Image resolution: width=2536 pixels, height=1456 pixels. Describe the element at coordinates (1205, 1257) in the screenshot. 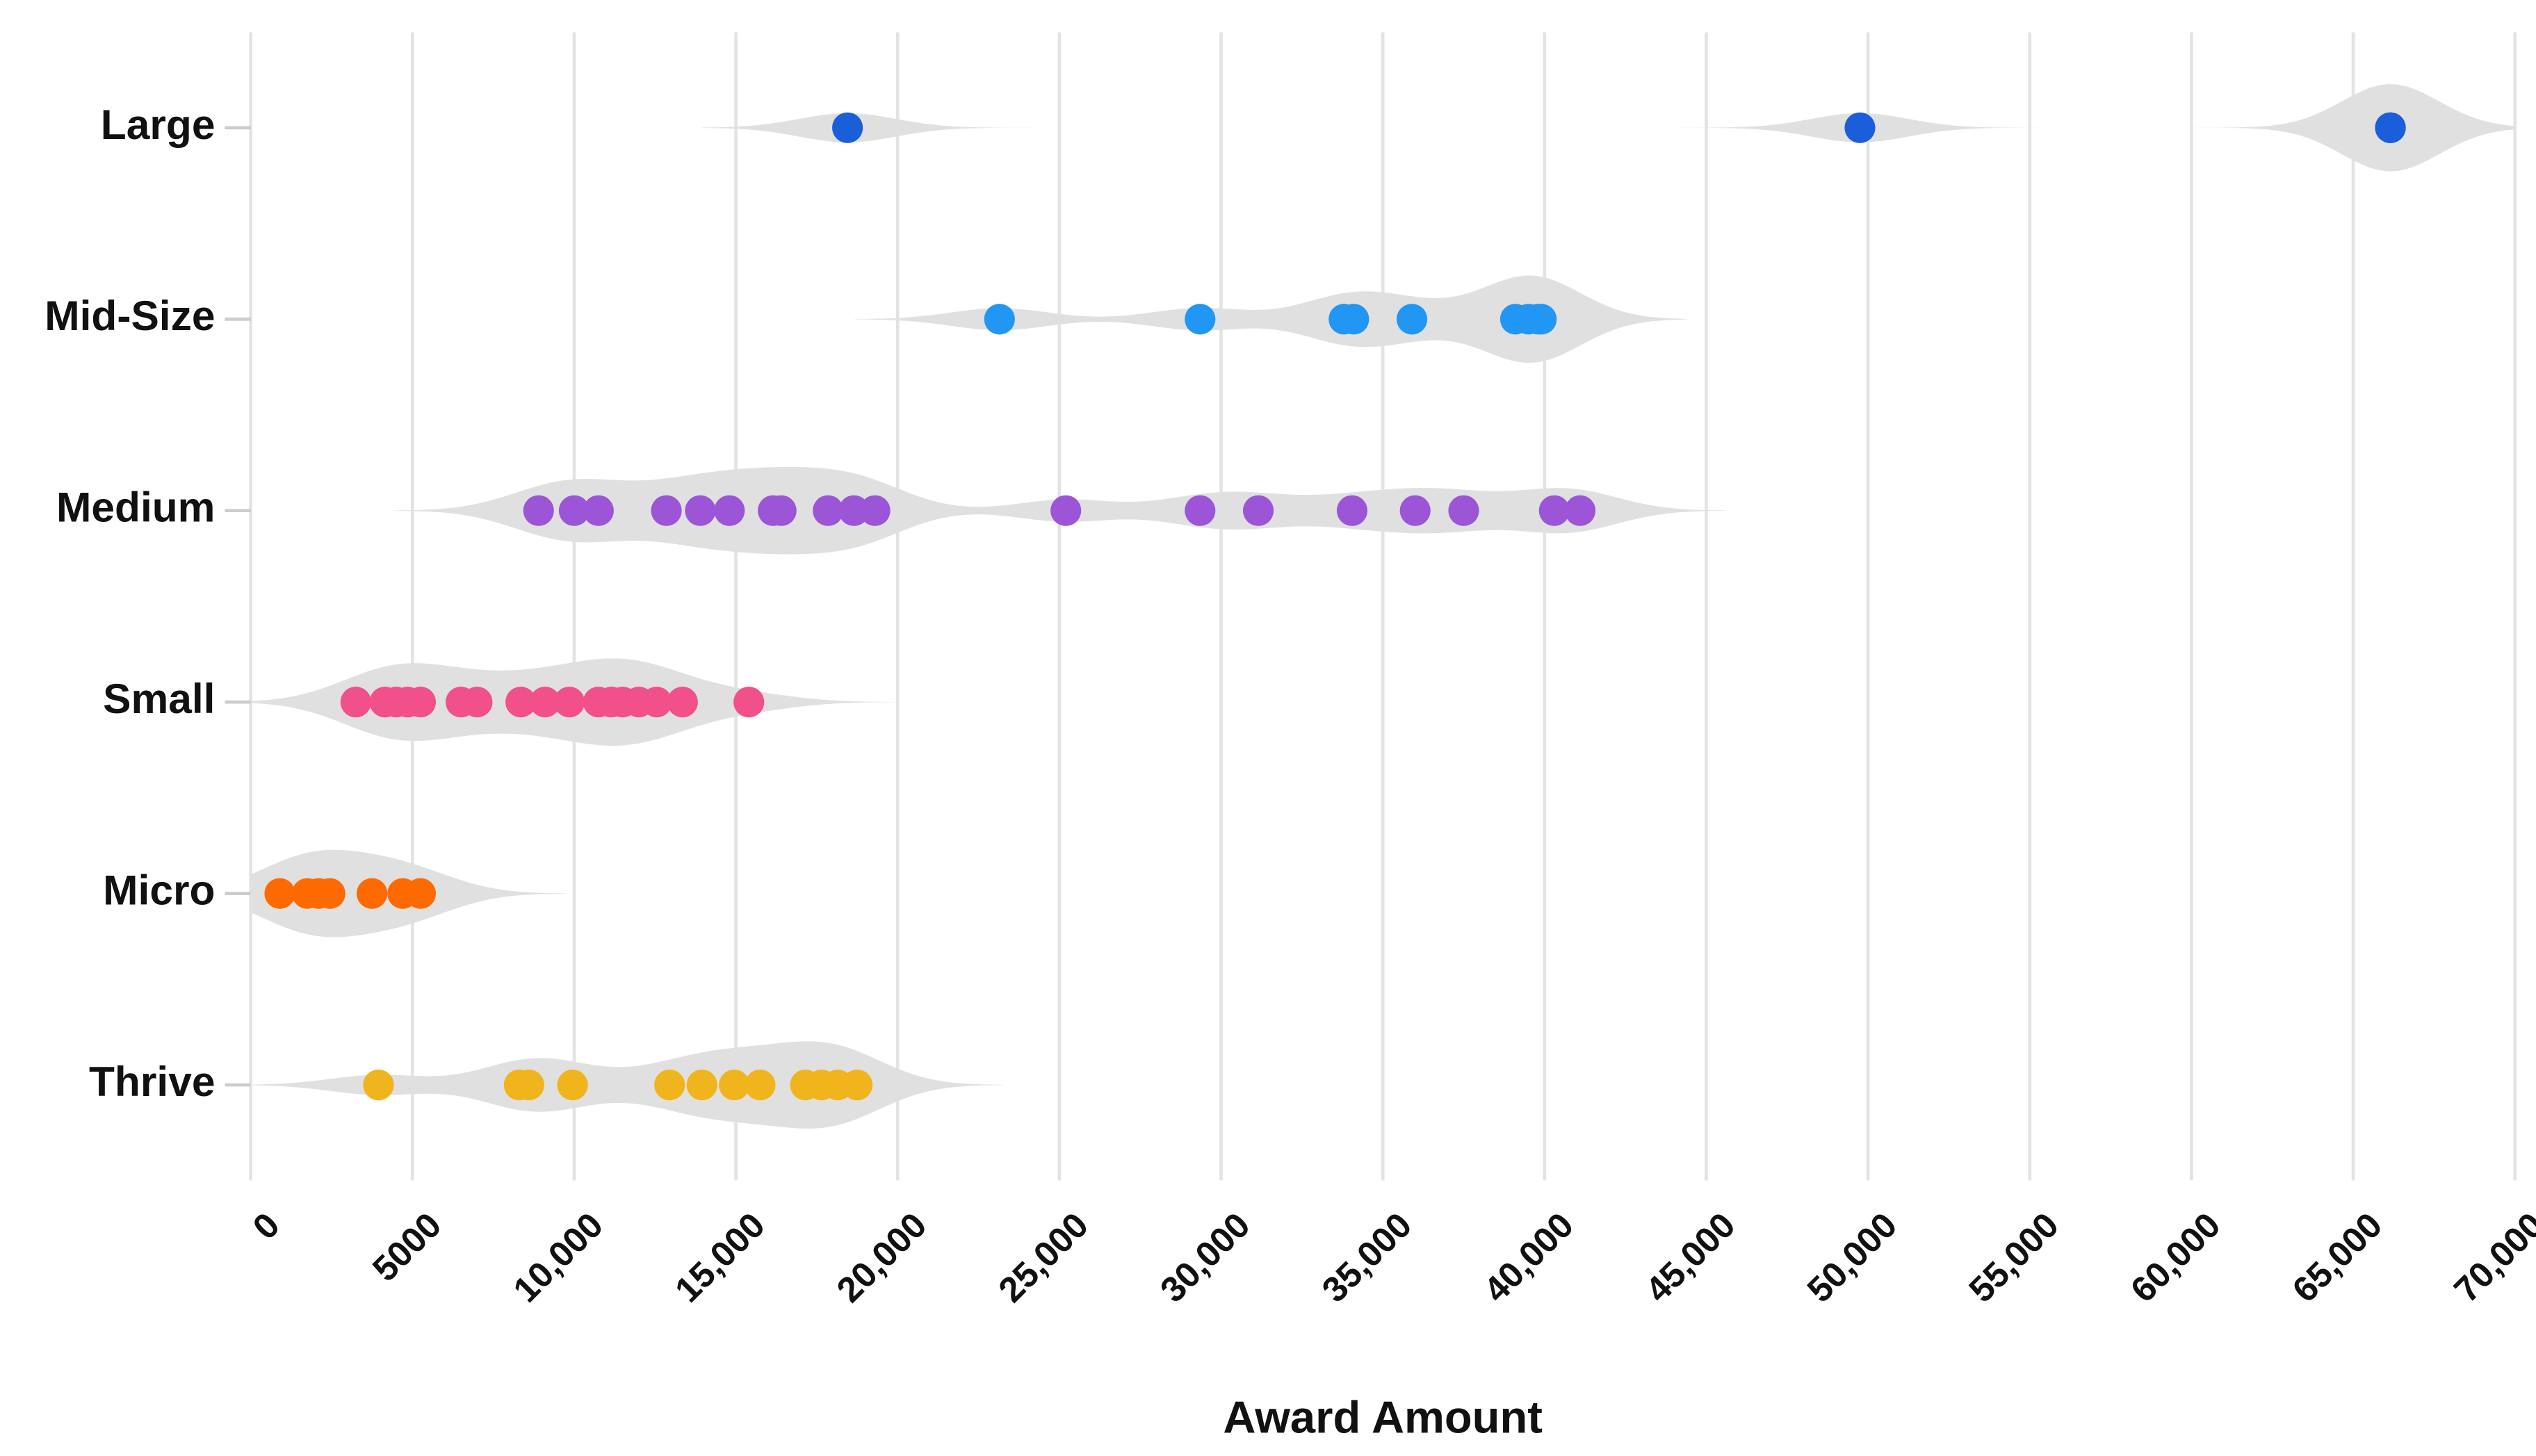

I see `x-tick-label: 30,000` at that location.